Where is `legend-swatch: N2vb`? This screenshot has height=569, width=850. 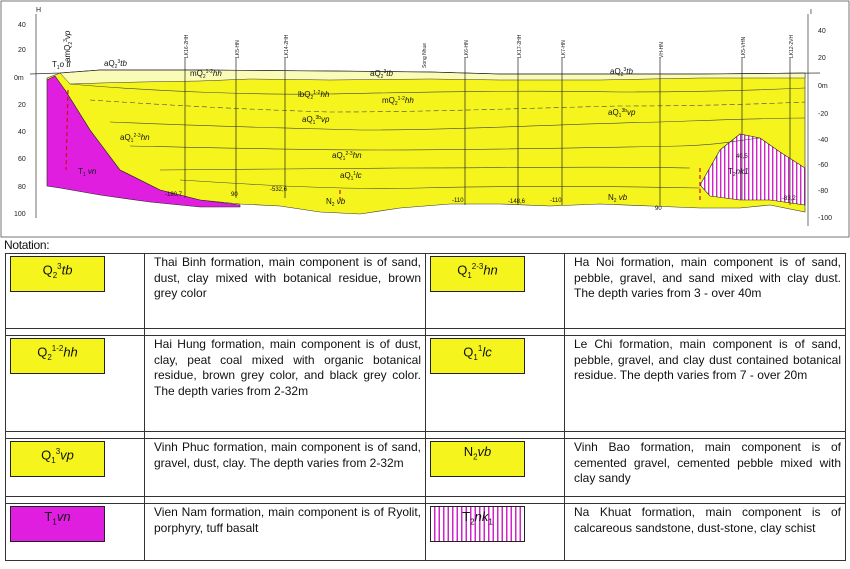
legend-swatch: N2vb is located at coordinates (477, 459).